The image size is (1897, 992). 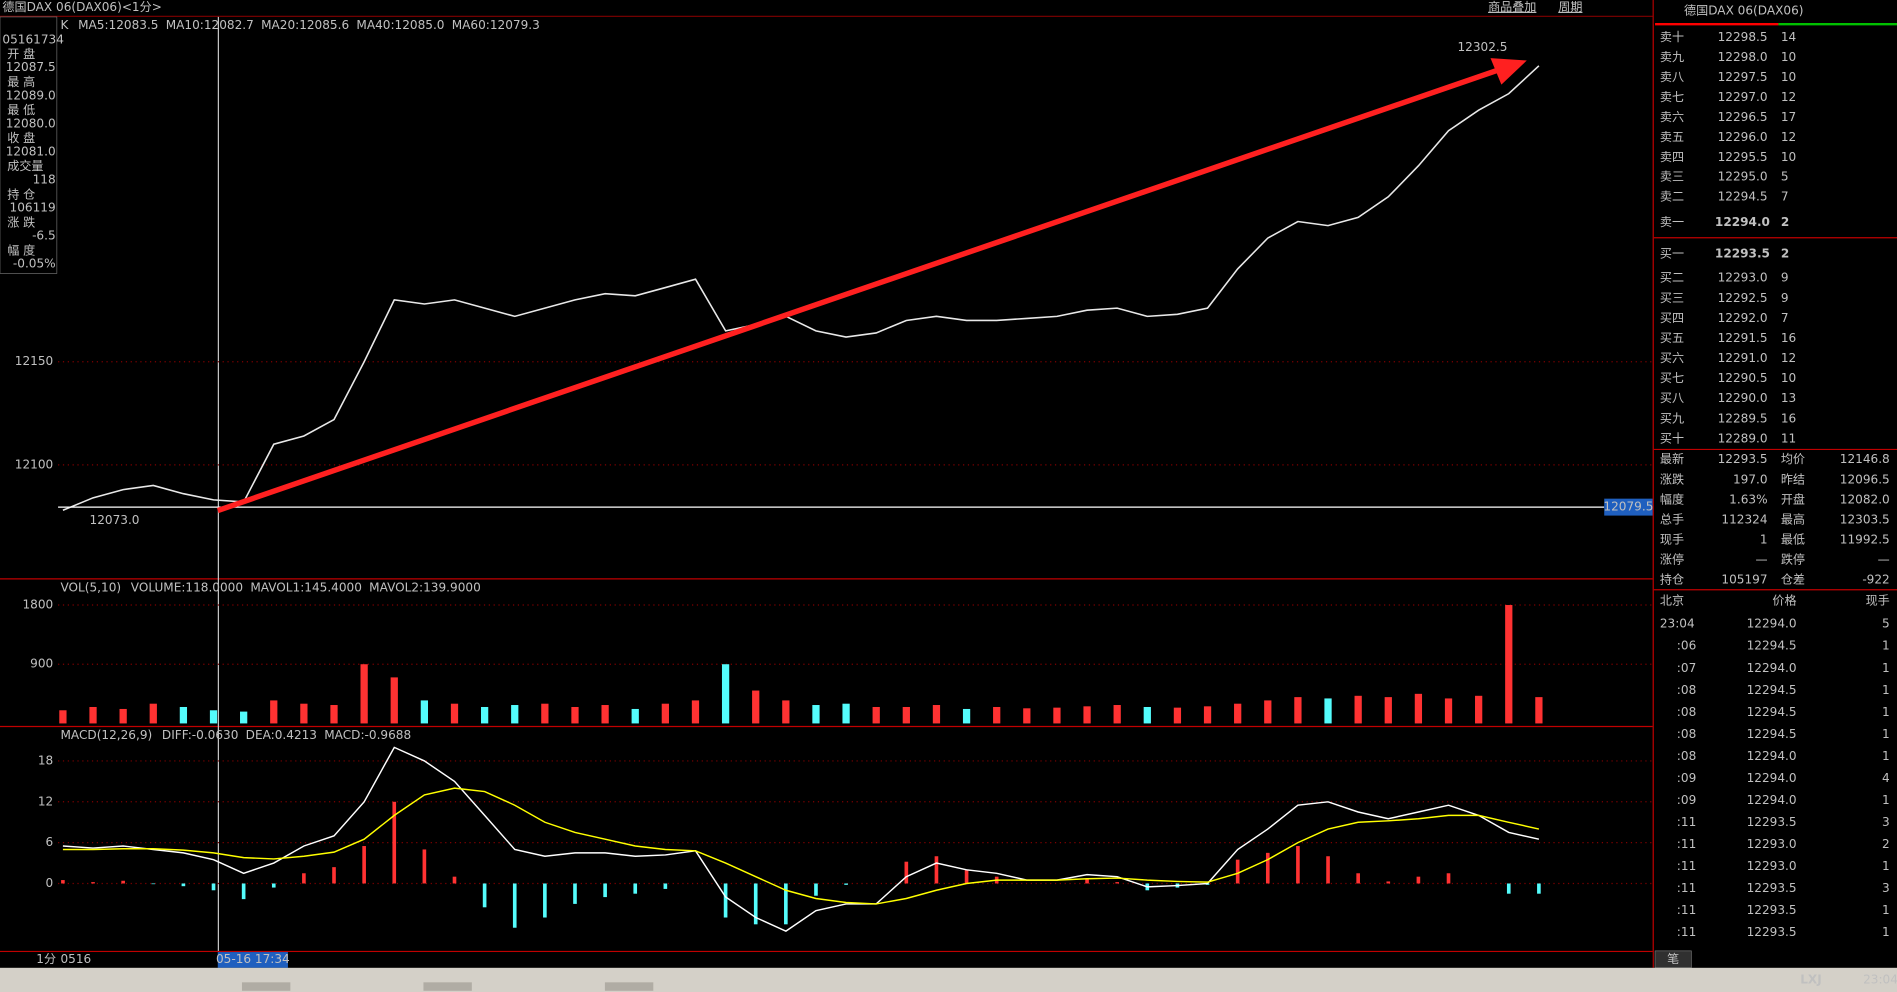 I want to click on ask-label: 卖二, so click(x=1672, y=197).